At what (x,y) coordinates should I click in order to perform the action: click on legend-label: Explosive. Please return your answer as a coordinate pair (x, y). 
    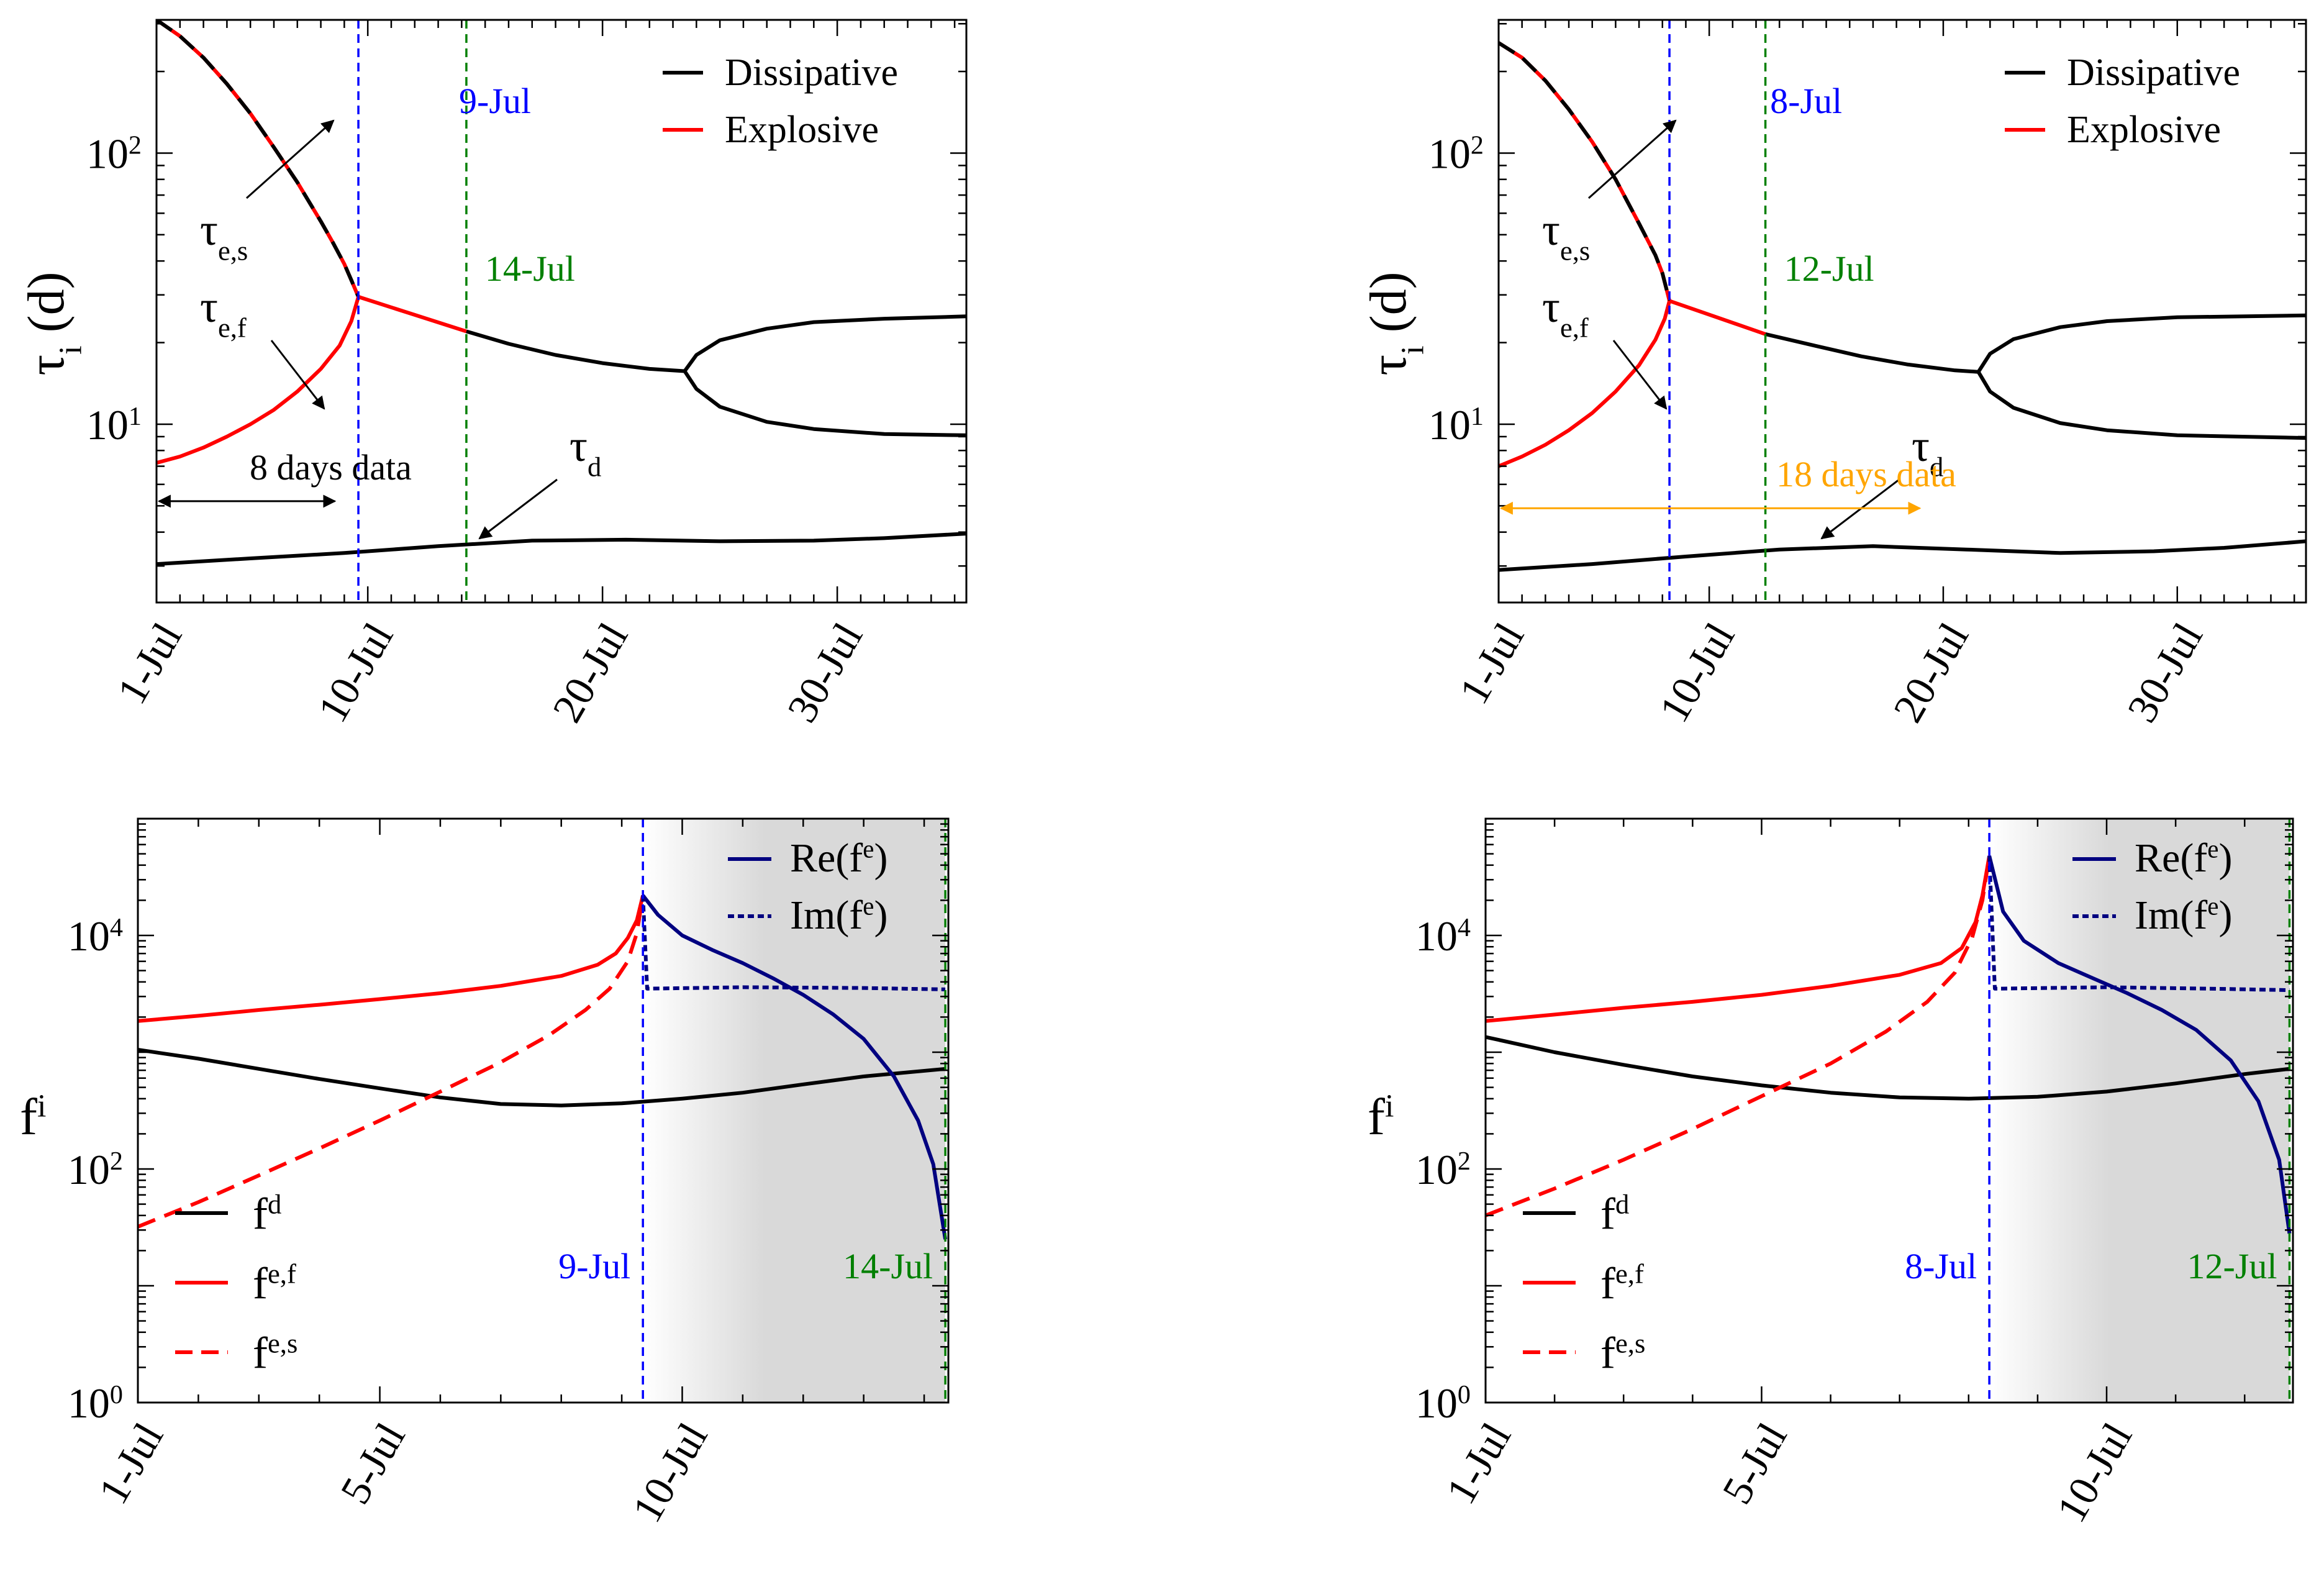
    Looking at the image, I should click on (2144, 130).